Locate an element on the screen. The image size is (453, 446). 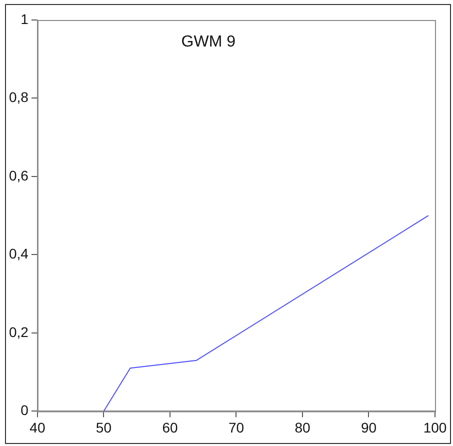
y-tick-label: 0,2 is located at coordinates (18, 332).